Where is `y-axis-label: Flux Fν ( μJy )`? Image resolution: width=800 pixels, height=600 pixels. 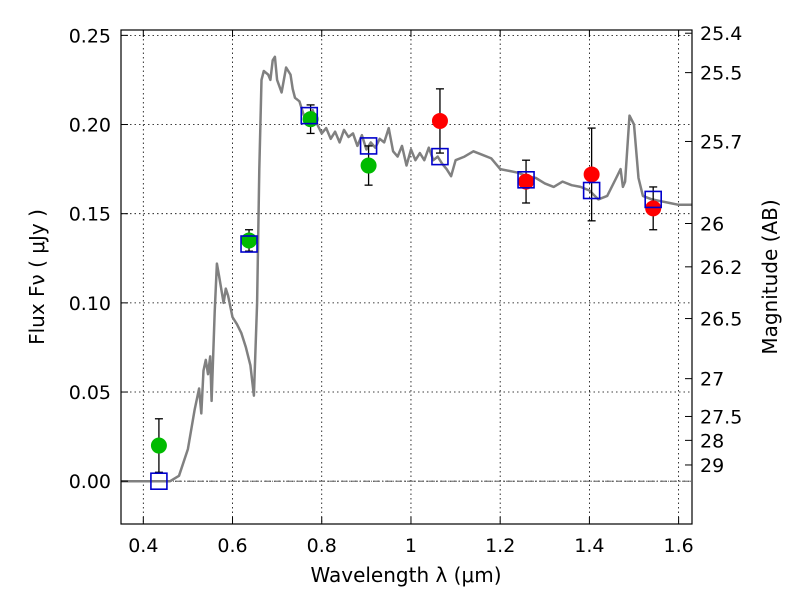
y-axis-label: Flux Fν ( μJy ) is located at coordinates (37, 277).